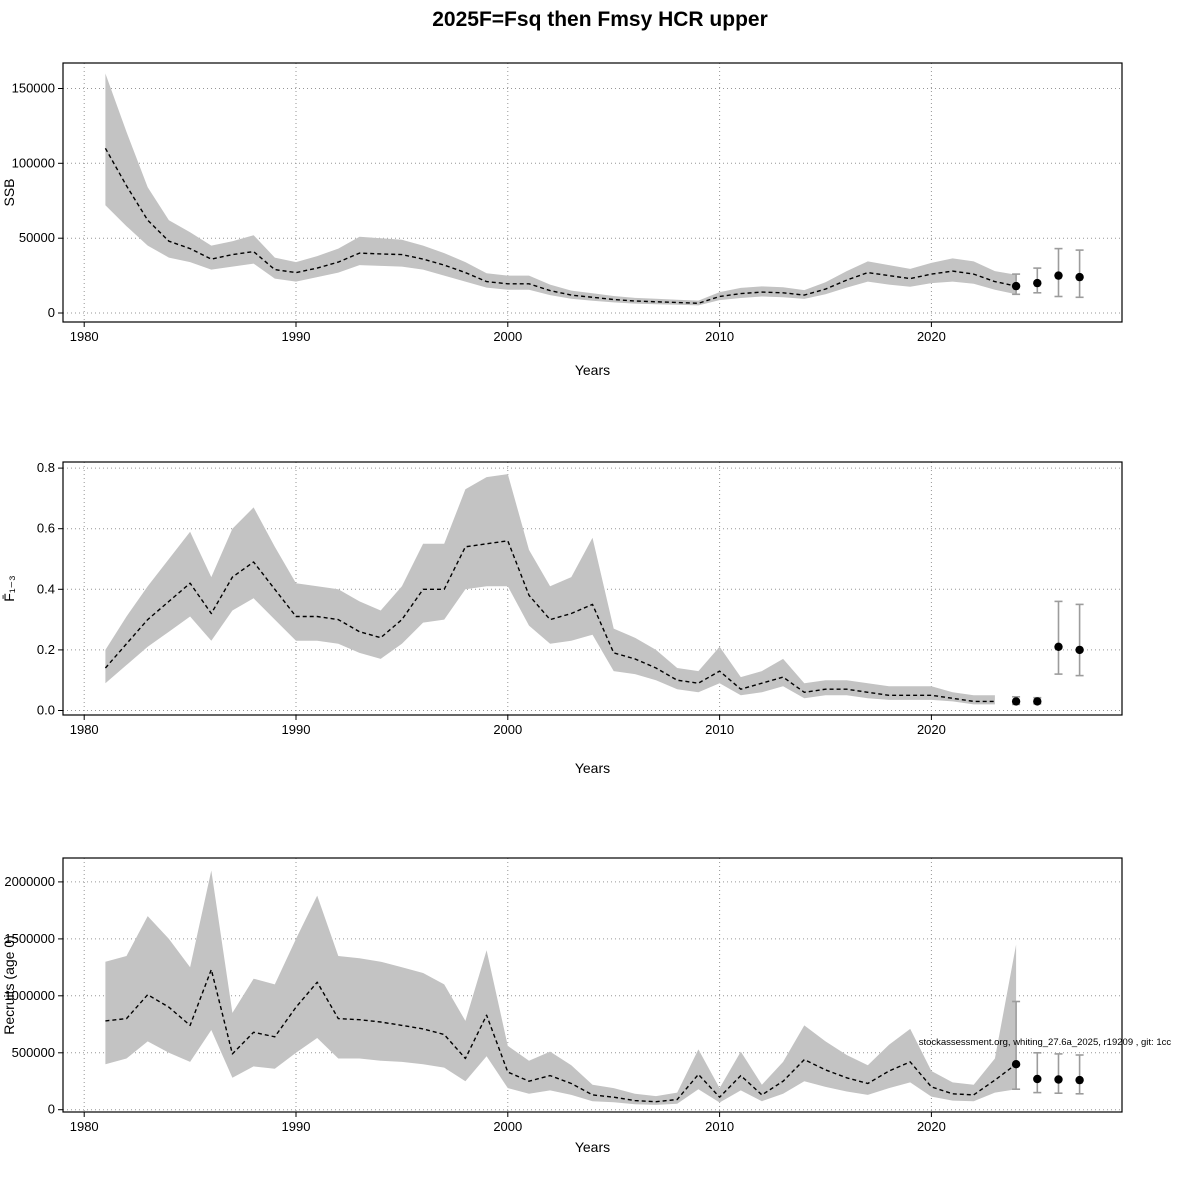  Describe the element at coordinates (9, 192) in the screenshot. I see `y-axis-title: SSB` at that location.